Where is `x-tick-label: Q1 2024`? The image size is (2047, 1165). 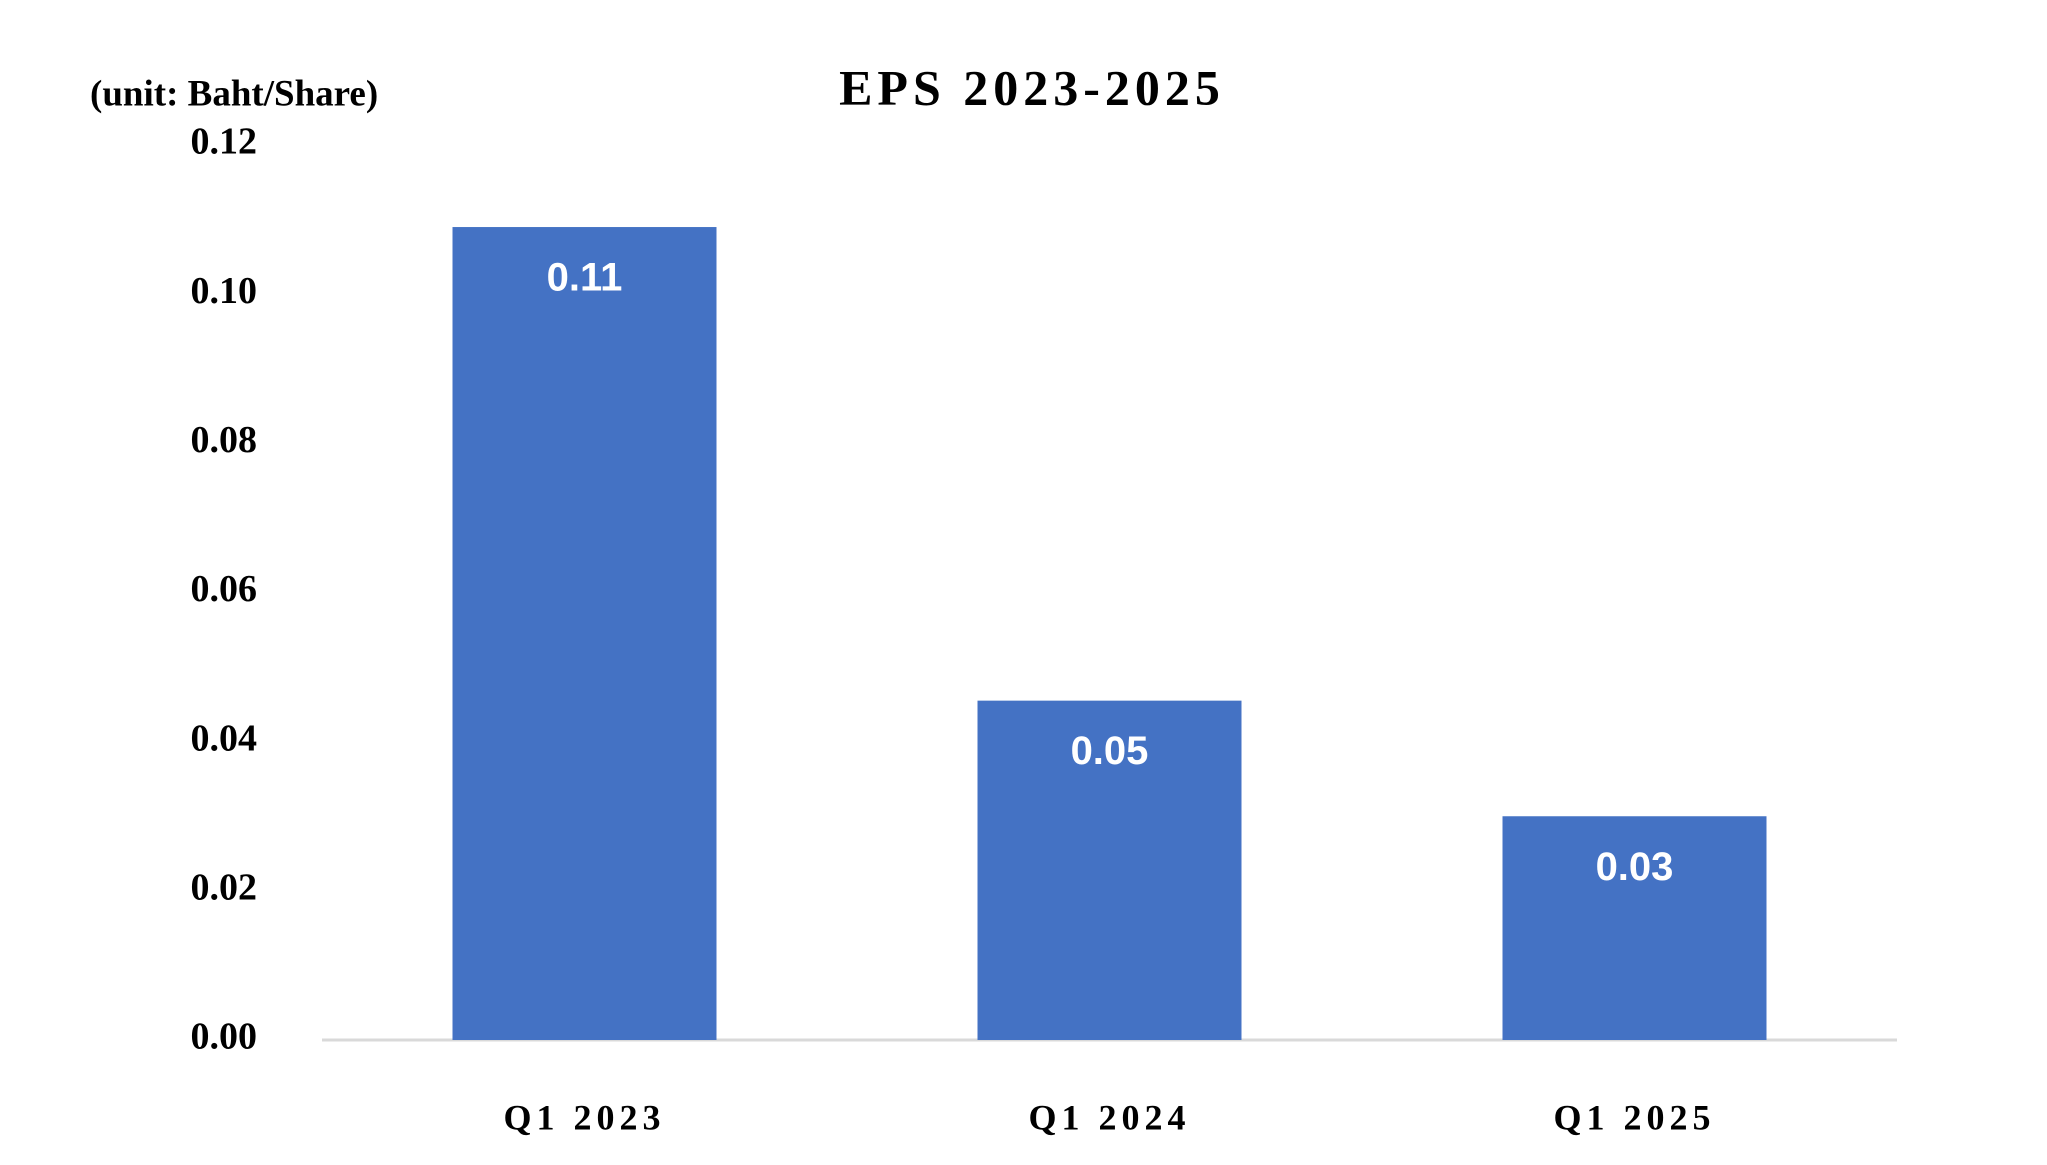 x-tick-label: Q1 2024 is located at coordinates (1109, 1117).